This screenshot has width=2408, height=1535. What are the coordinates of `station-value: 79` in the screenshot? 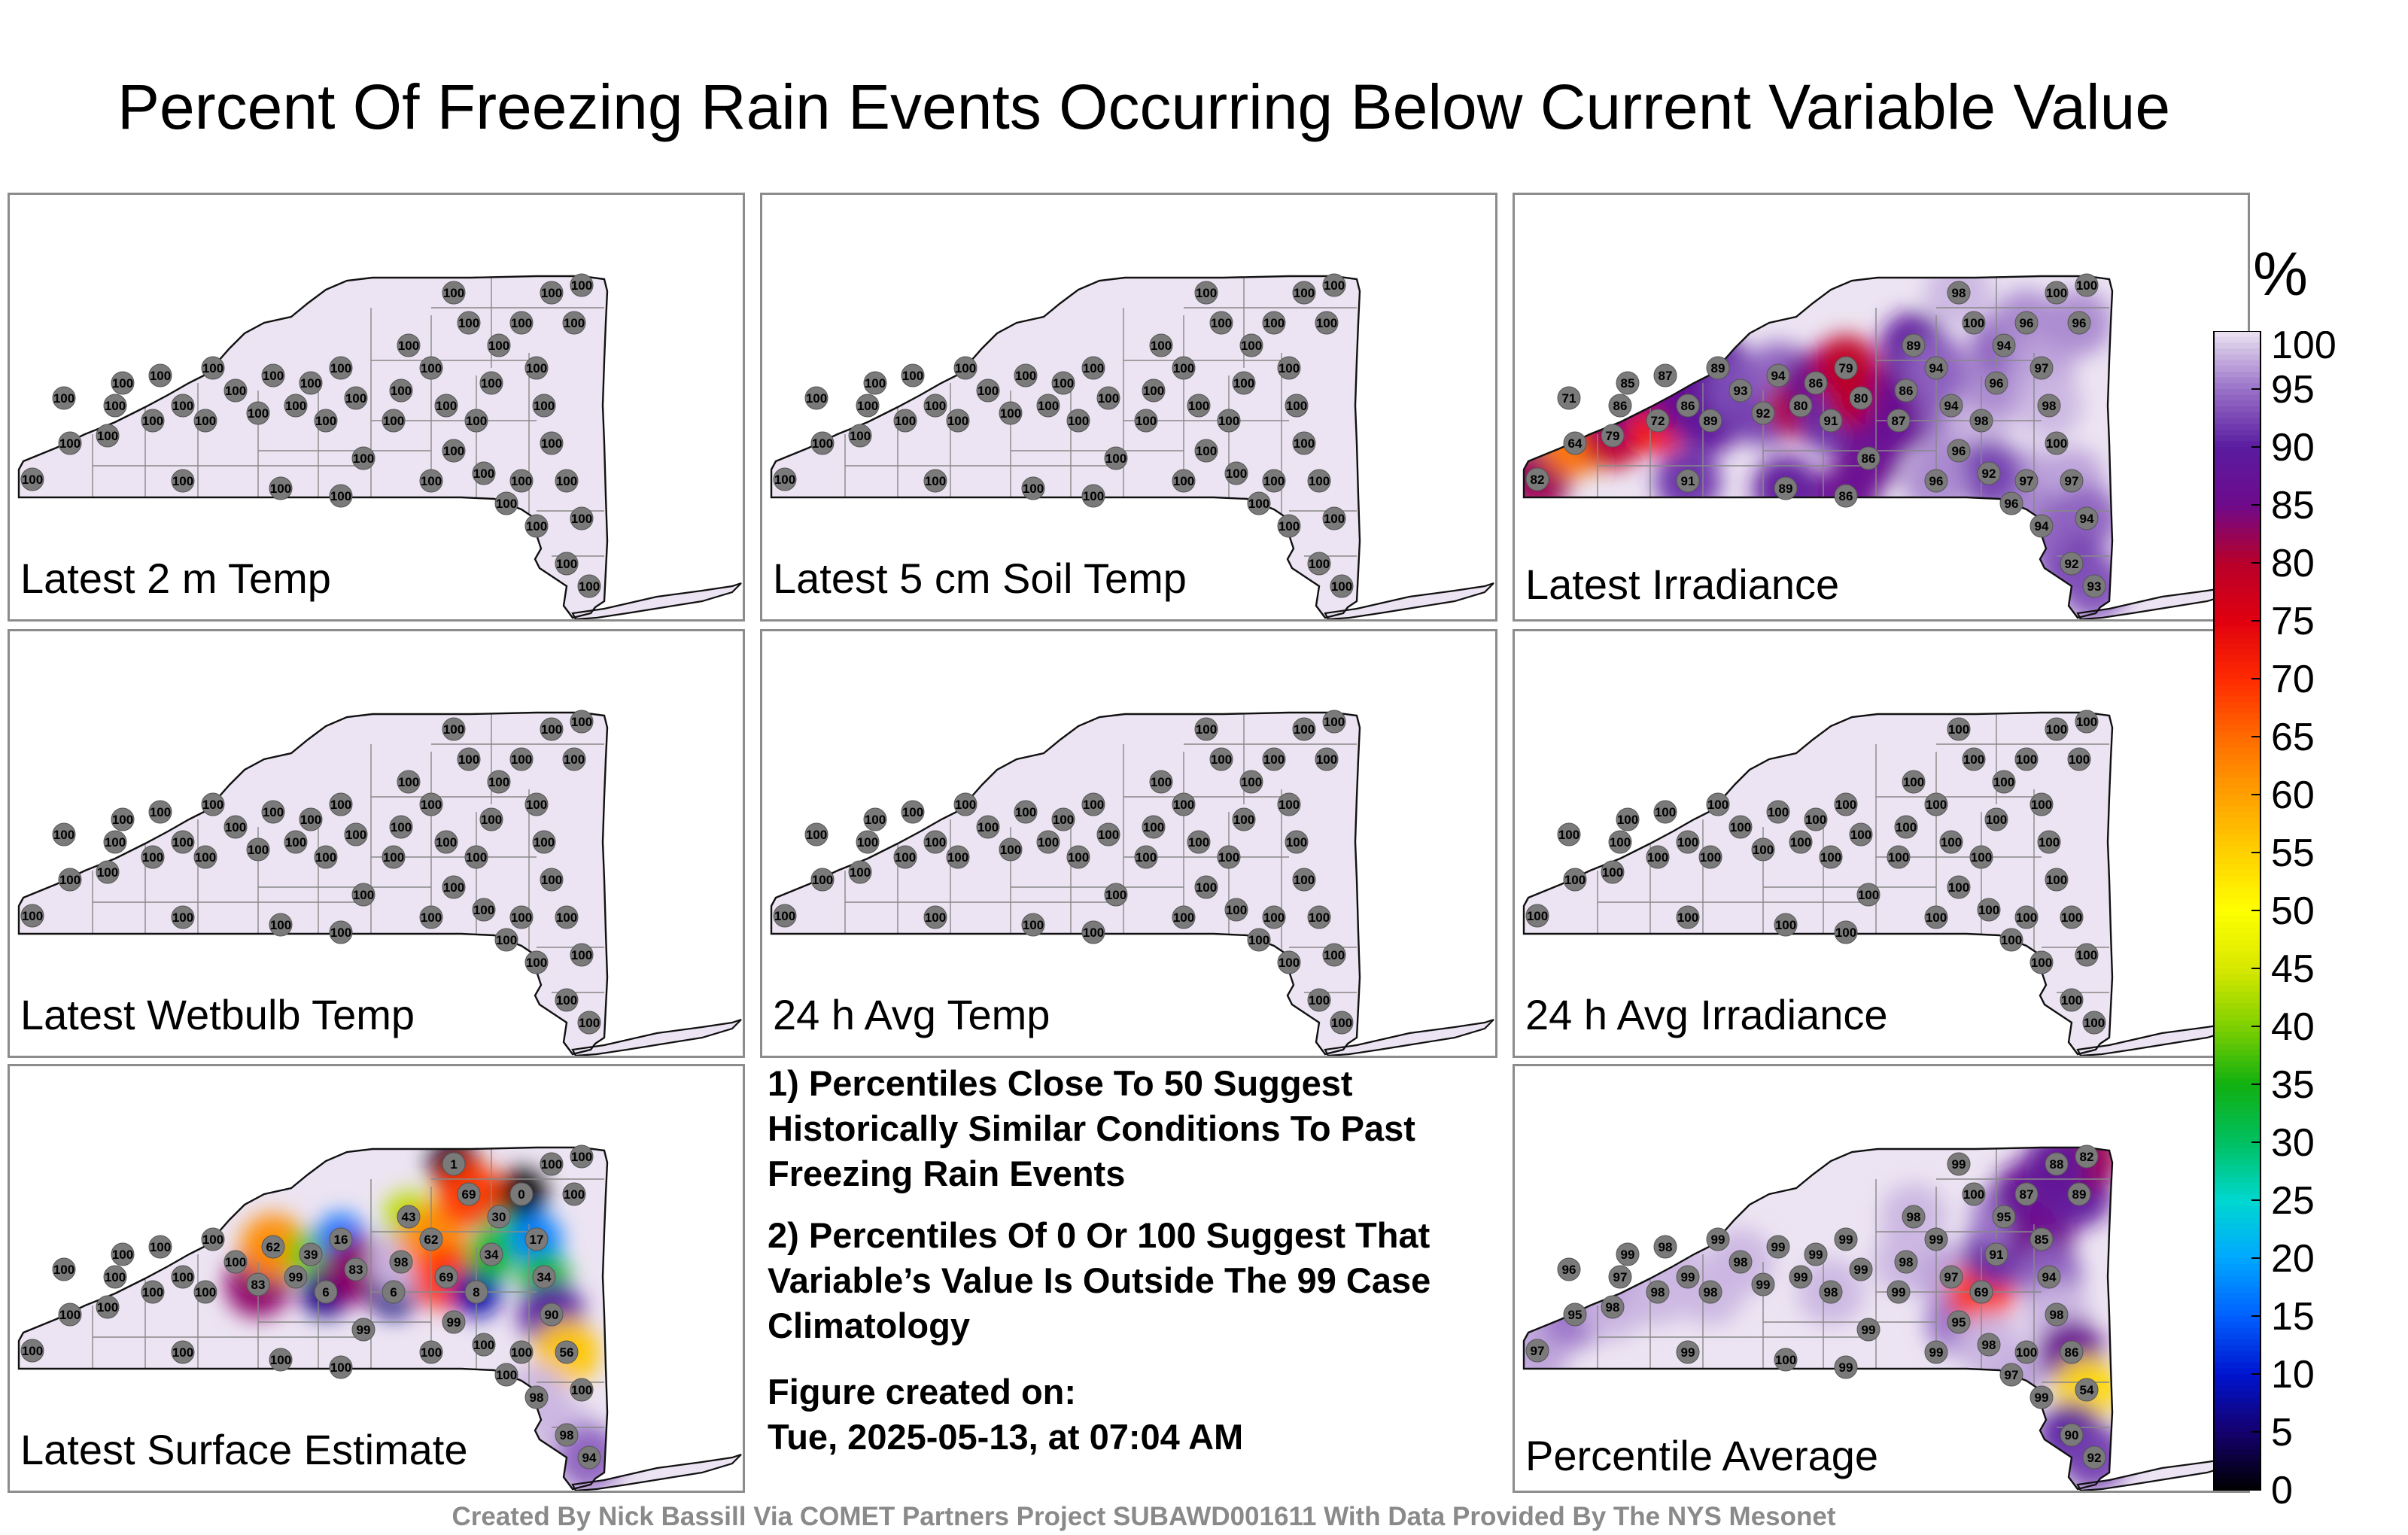 It's located at (1846, 368).